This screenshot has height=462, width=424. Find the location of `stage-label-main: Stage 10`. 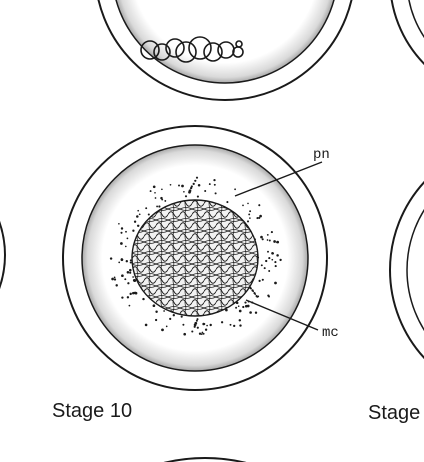

stage-label-main: Stage 10 is located at coordinates (92, 411).